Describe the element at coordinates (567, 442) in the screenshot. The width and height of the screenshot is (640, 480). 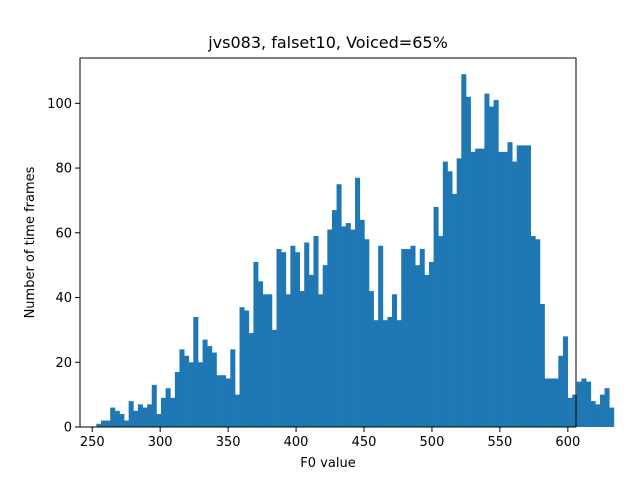
I see `x-tick-label: 600` at that location.